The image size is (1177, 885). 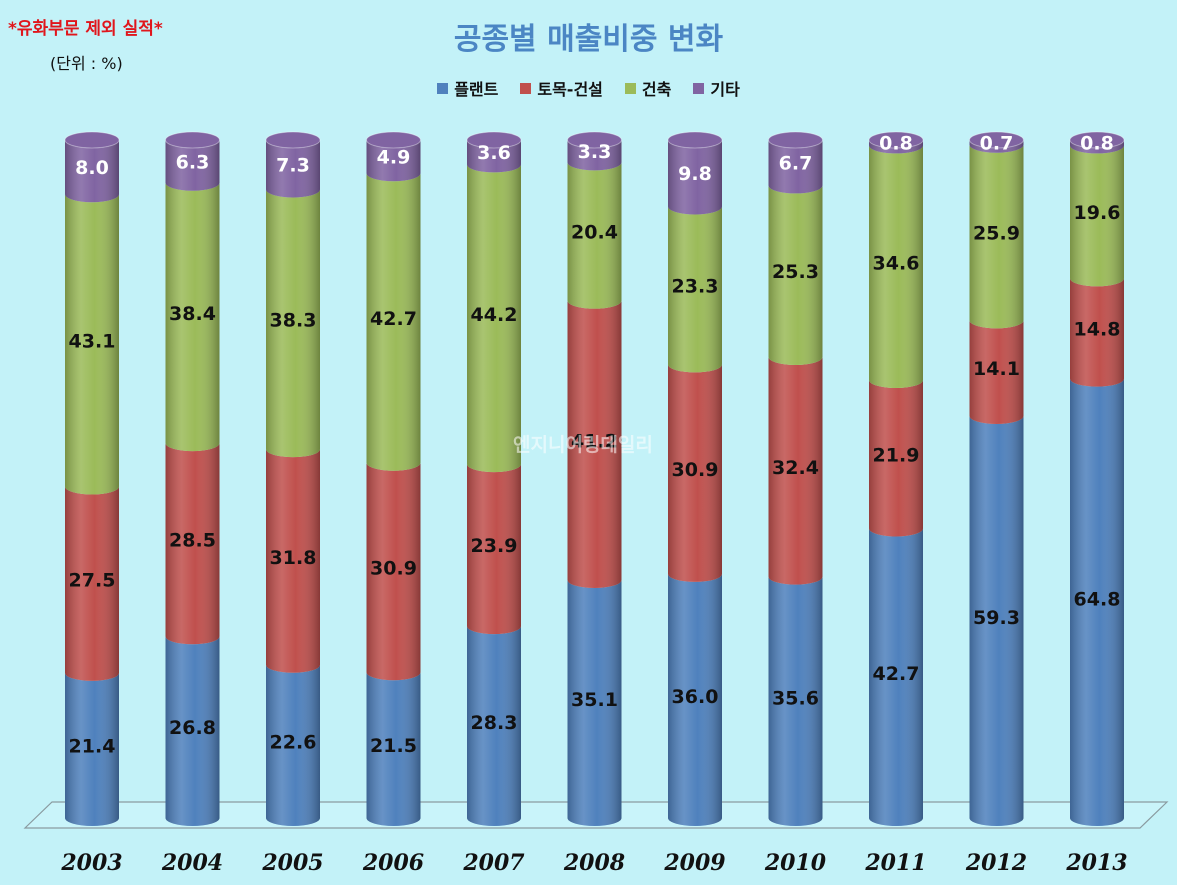 What do you see at coordinates (292, 863) in the screenshot?
I see `x-tick-label-2005: 2005` at bounding box center [292, 863].